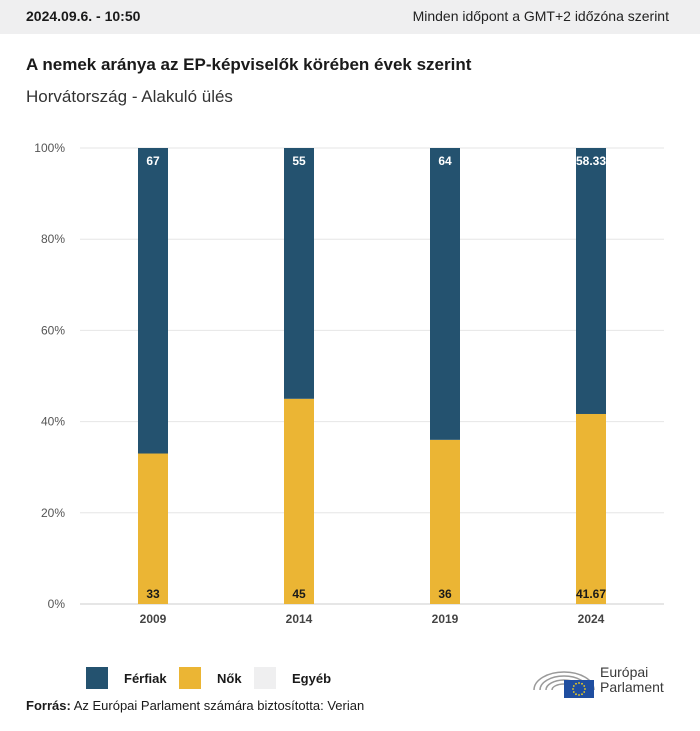  What do you see at coordinates (299, 161) in the screenshot?
I see `data-label-ferfiak-2014: 55` at bounding box center [299, 161].